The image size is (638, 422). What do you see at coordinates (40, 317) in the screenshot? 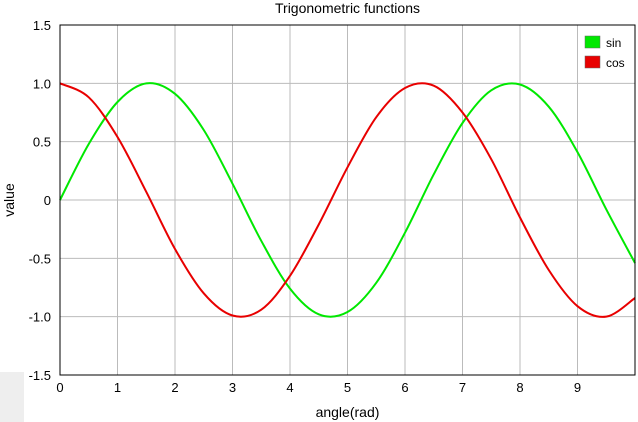
I see `y-tick-label: -1.0` at bounding box center [40, 317].